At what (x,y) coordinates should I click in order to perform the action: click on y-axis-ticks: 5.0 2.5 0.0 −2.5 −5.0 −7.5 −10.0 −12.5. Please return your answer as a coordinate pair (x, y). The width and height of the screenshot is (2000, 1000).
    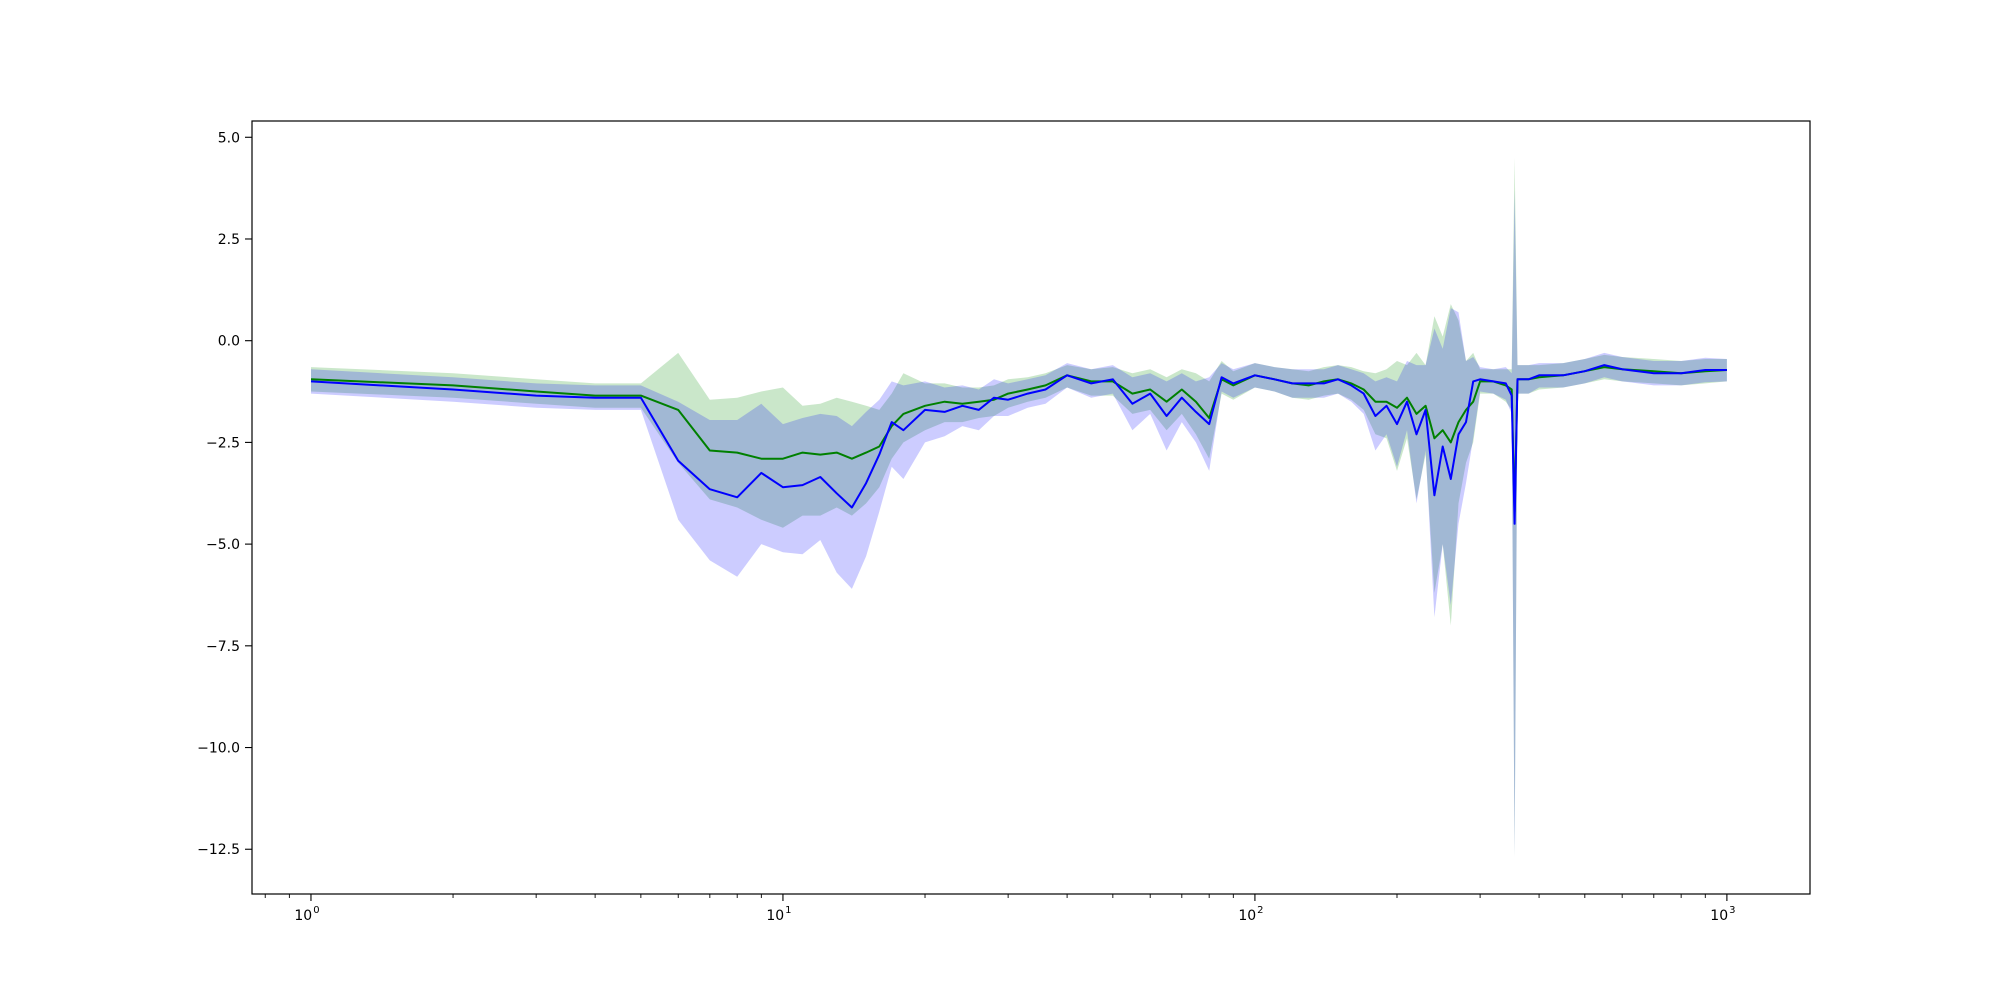
    Looking at the image, I should click on (224, 494).